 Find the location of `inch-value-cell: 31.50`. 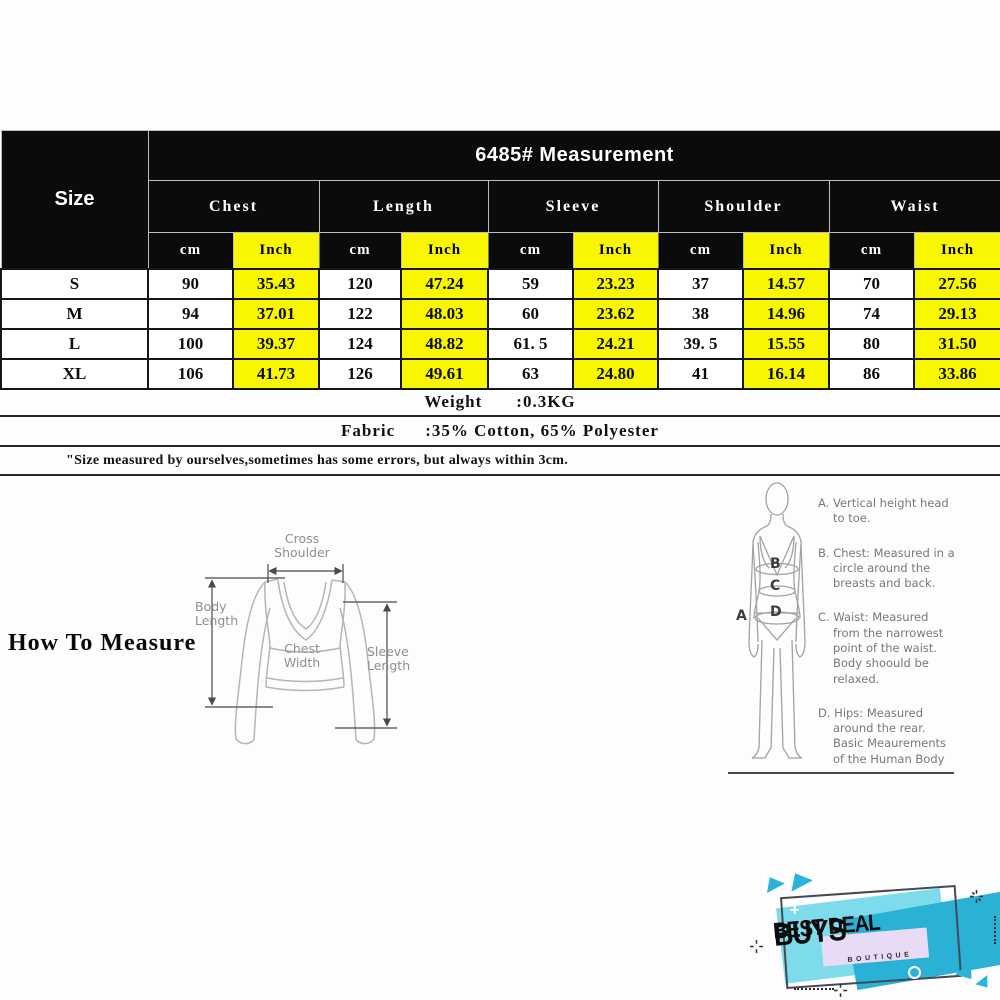

inch-value-cell: 31.50 is located at coordinates (956, 343).